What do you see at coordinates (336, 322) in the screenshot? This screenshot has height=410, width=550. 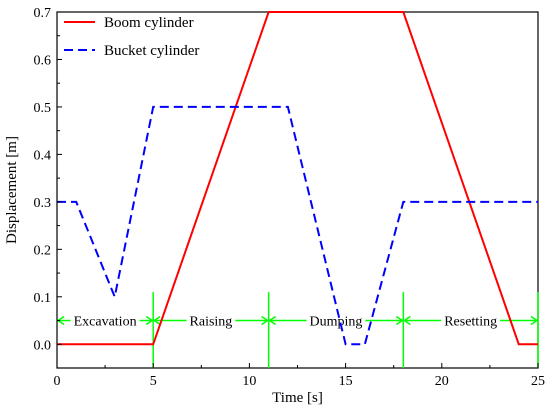 I see `phase-label-dumping: Dumping` at bounding box center [336, 322].